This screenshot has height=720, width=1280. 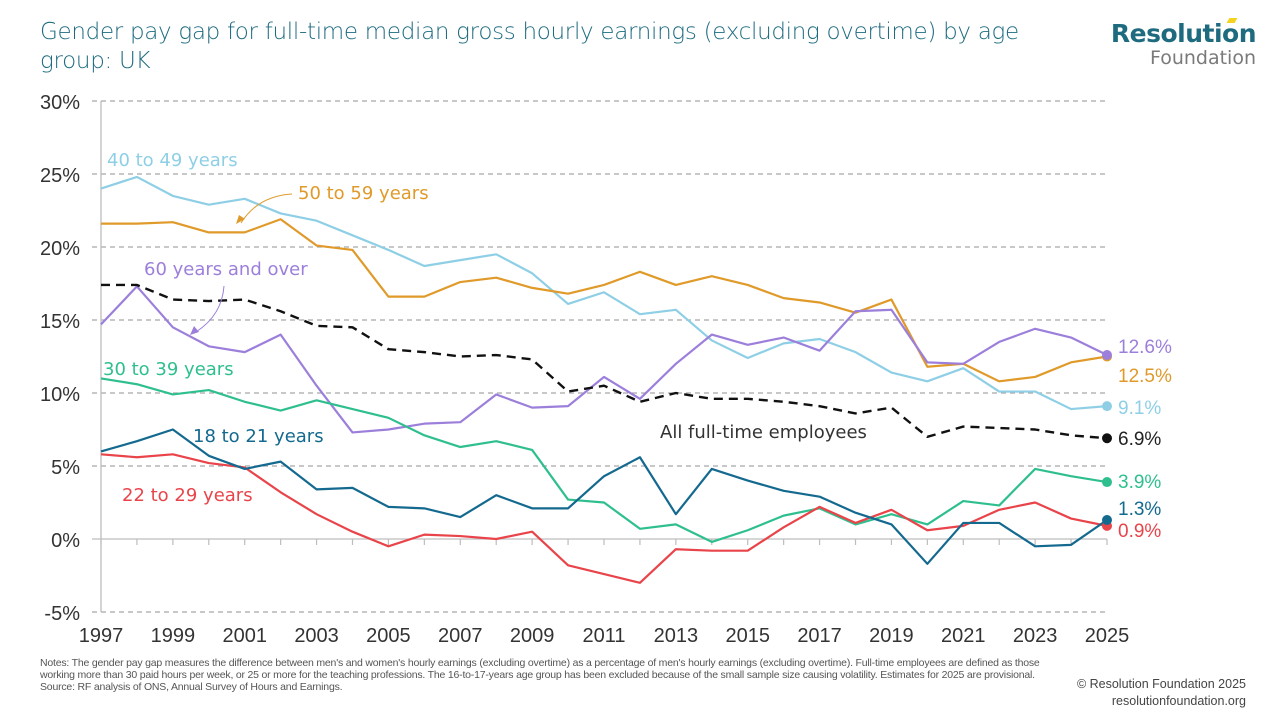 What do you see at coordinates (194, 330) in the screenshot?
I see `arrow-head-60-plus` at bounding box center [194, 330].